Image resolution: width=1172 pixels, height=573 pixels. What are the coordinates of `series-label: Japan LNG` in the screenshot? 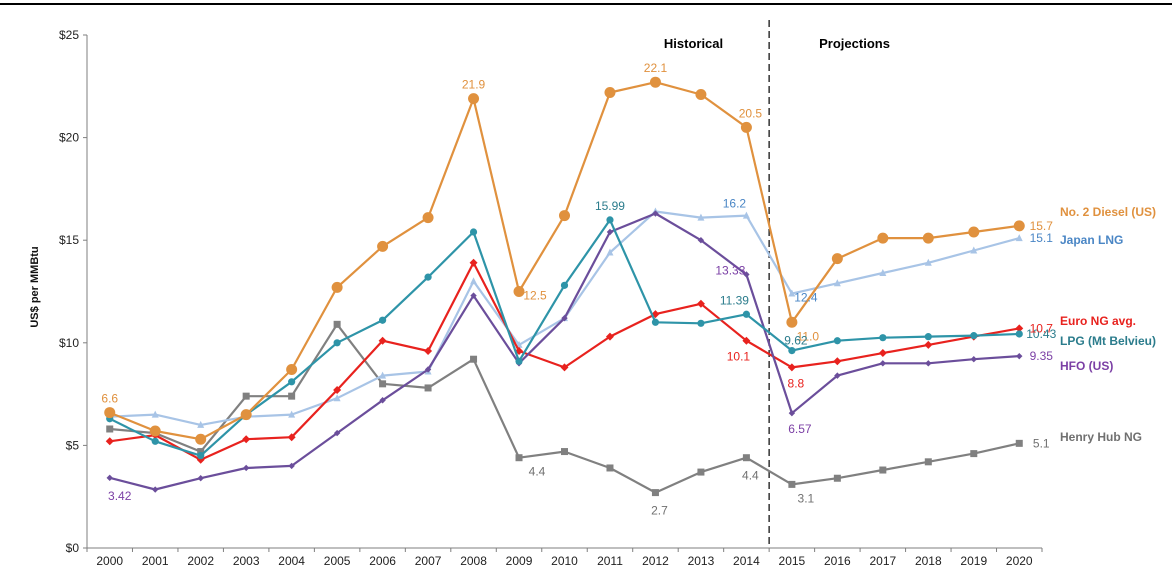 It's located at (1091, 240).